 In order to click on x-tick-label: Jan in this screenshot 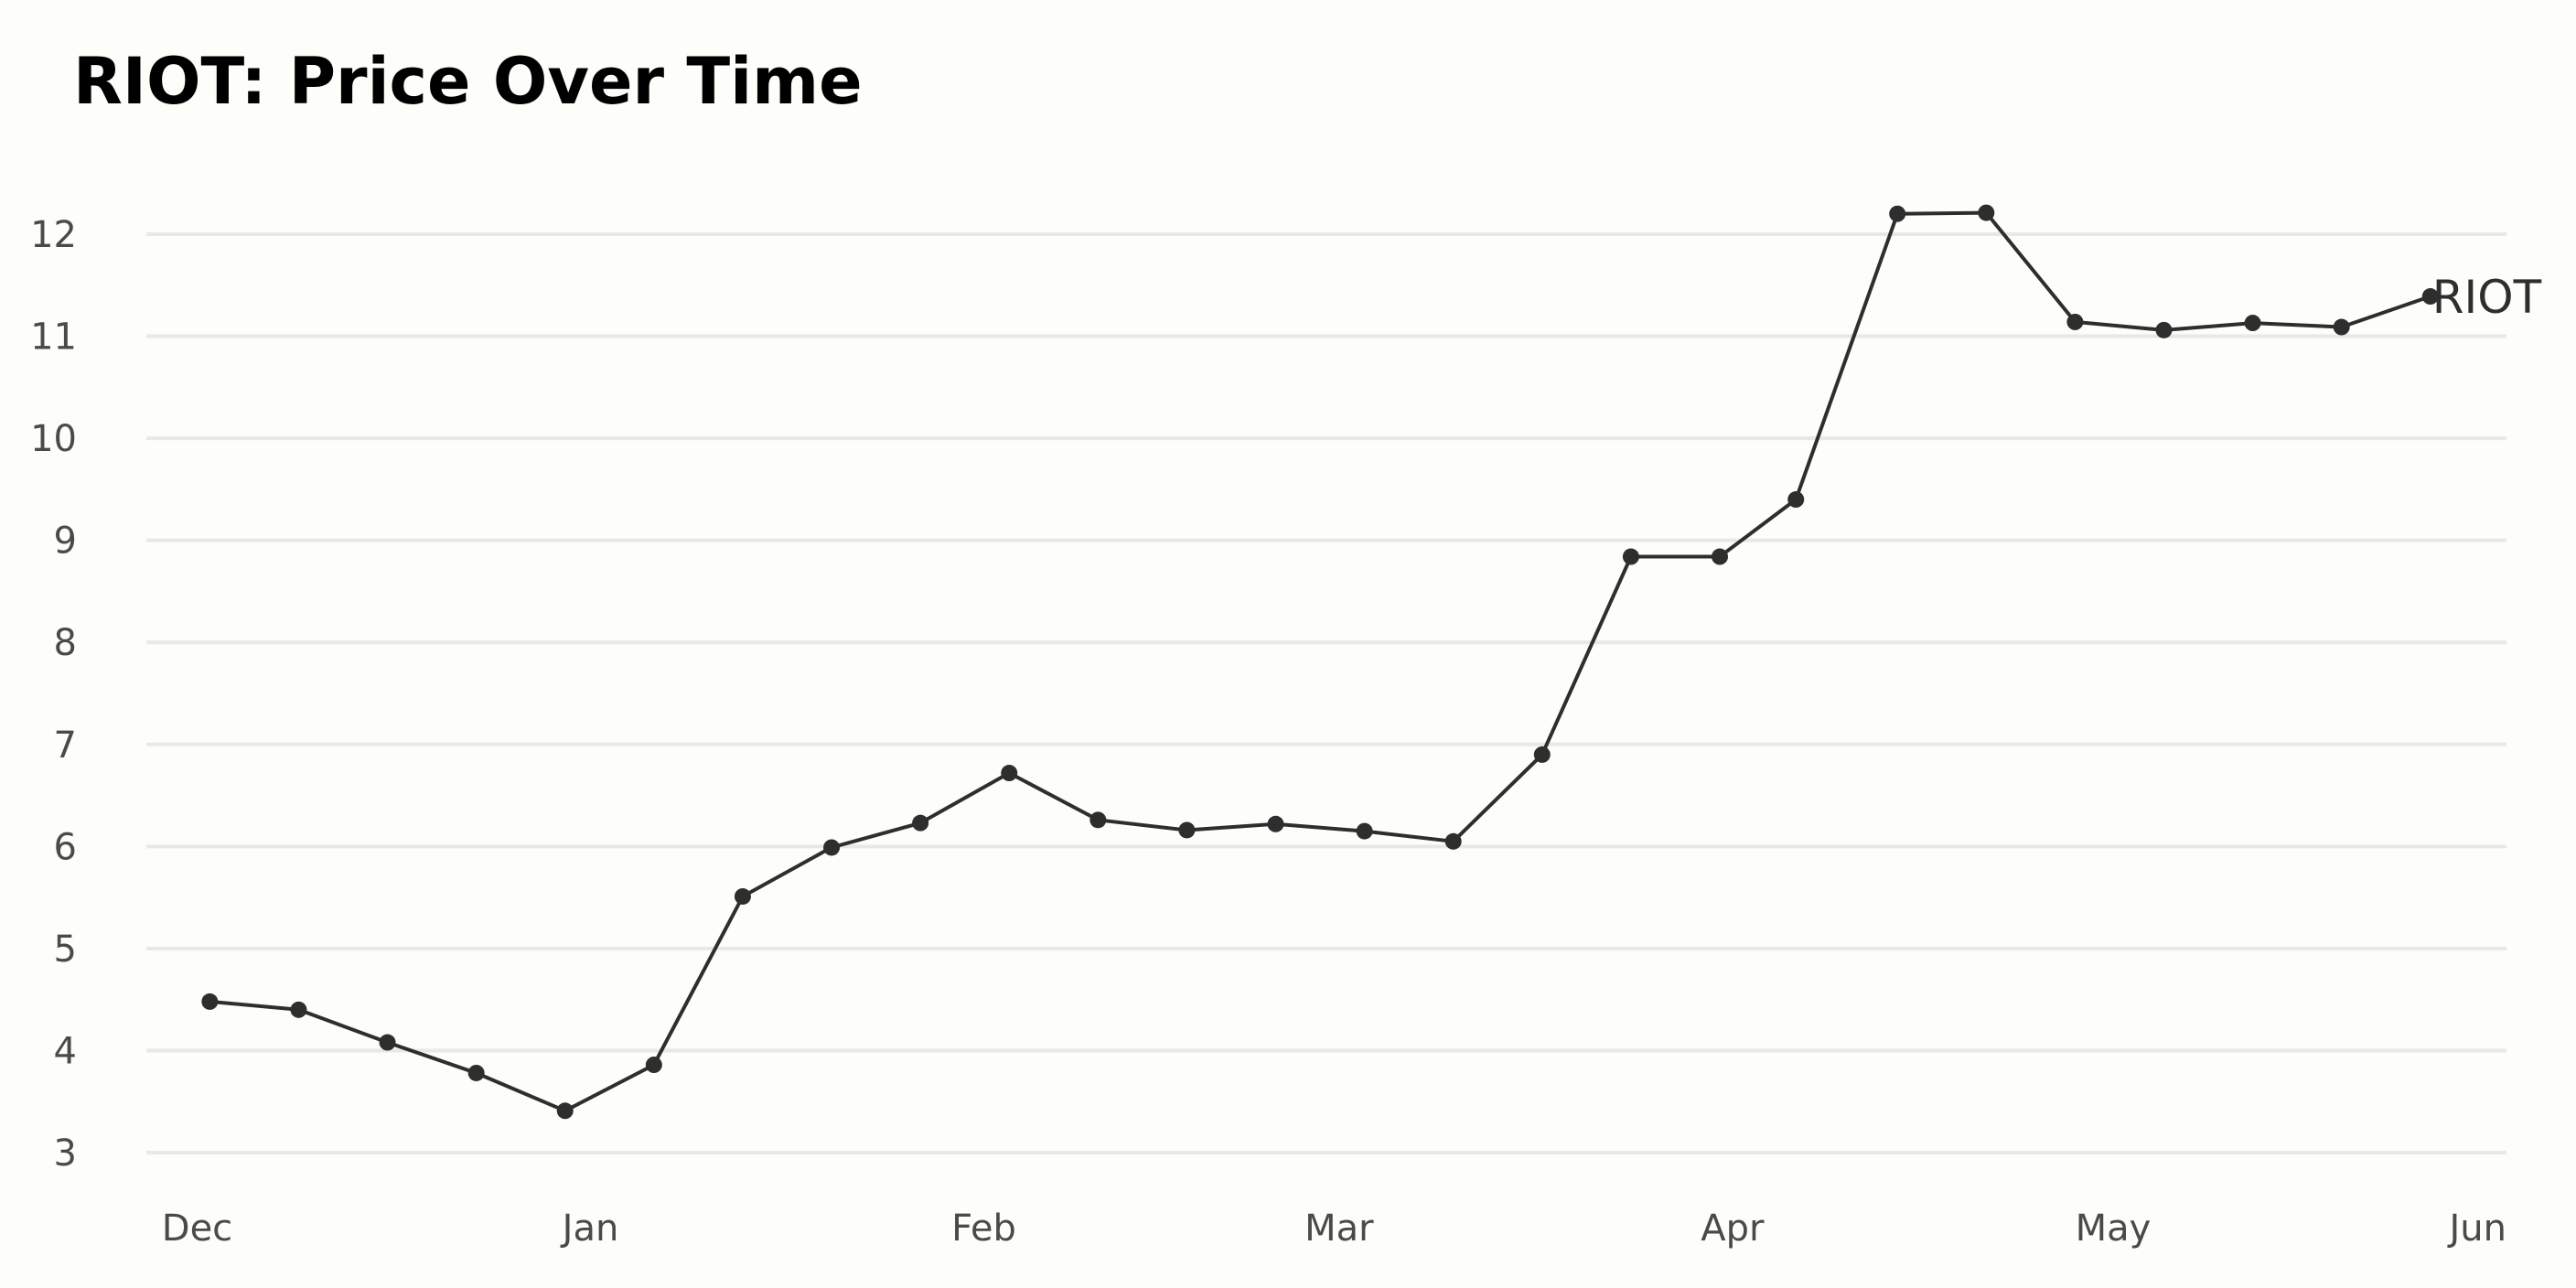, I will do `click(590, 1229)`.